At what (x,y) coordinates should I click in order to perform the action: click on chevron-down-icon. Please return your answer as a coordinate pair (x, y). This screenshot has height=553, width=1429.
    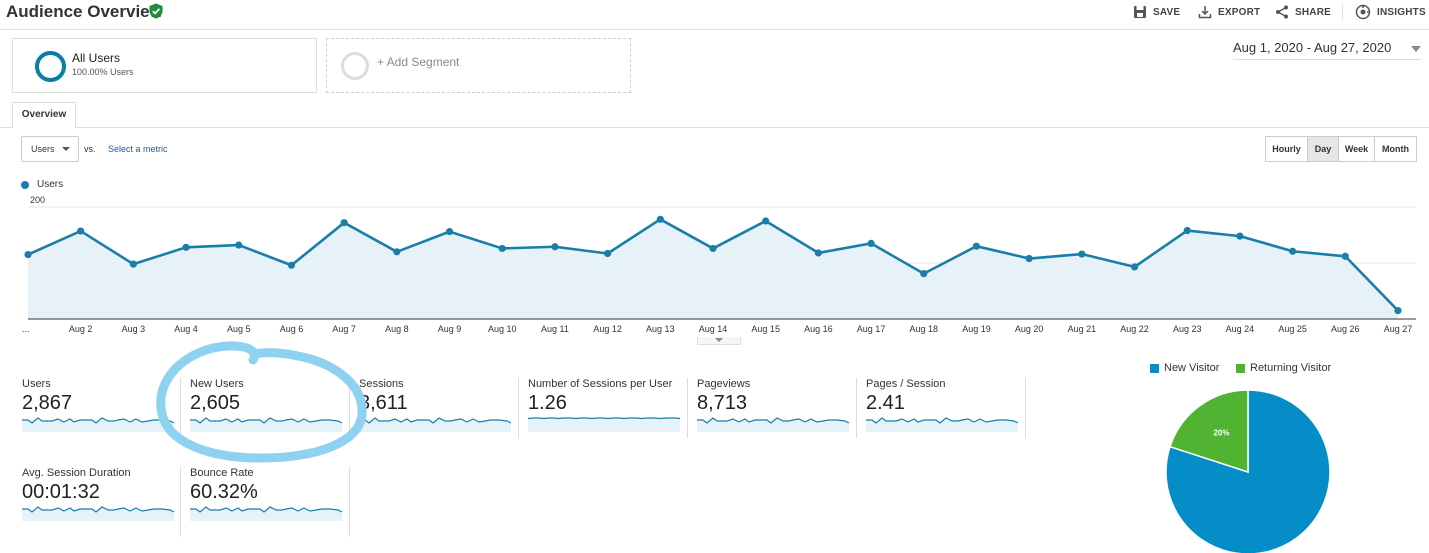
    Looking at the image, I should click on (66, 149).